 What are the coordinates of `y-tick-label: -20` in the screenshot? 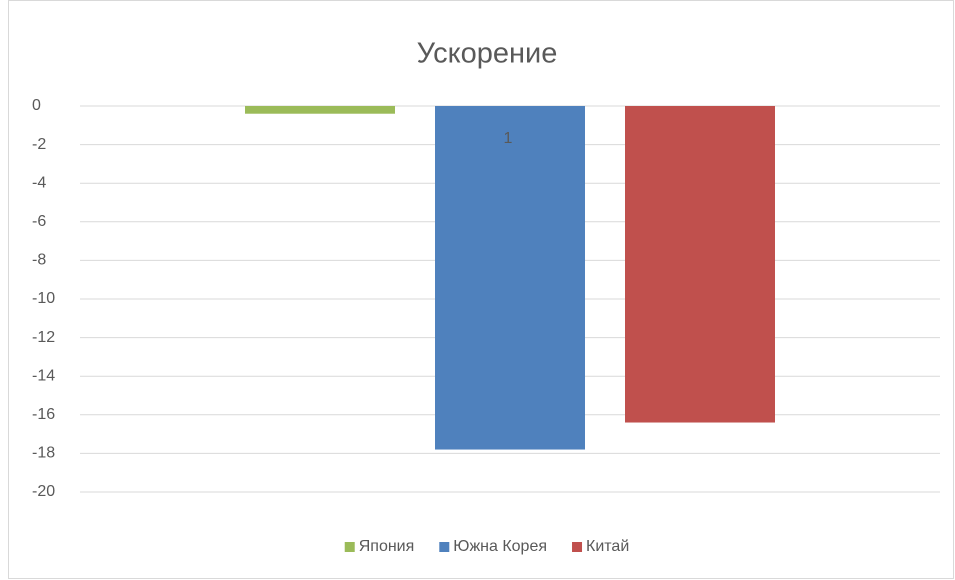 It's located at (43, 491).